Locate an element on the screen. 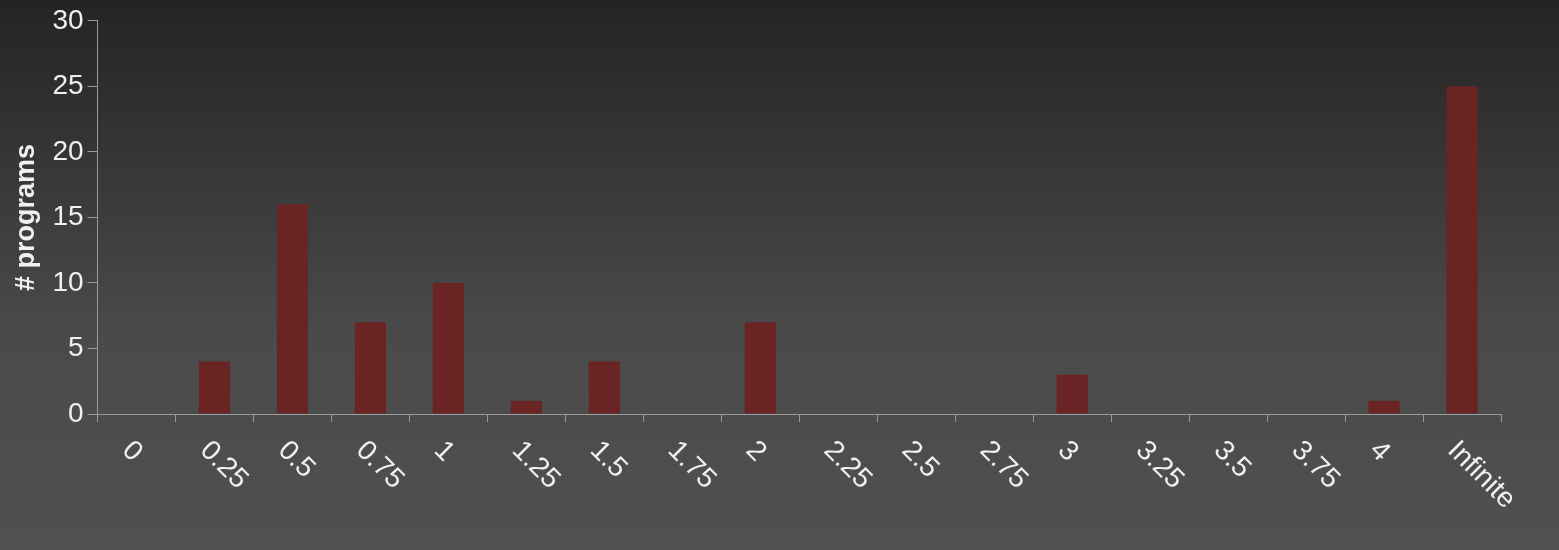  x-tick-label: 1 is located at coordinates (445, 450).